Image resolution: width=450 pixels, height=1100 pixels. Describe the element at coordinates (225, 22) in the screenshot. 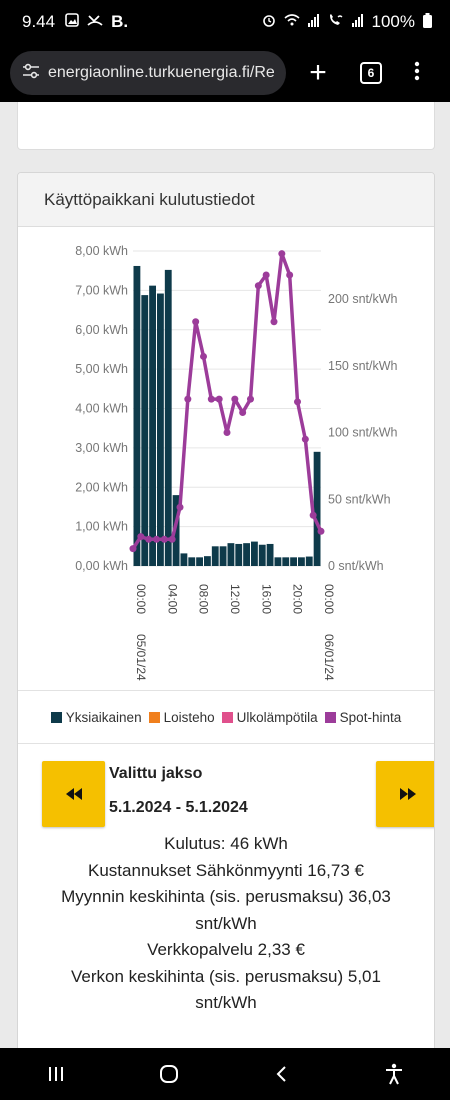

I see `status-bar: 9.44 B. 100%` at that location.